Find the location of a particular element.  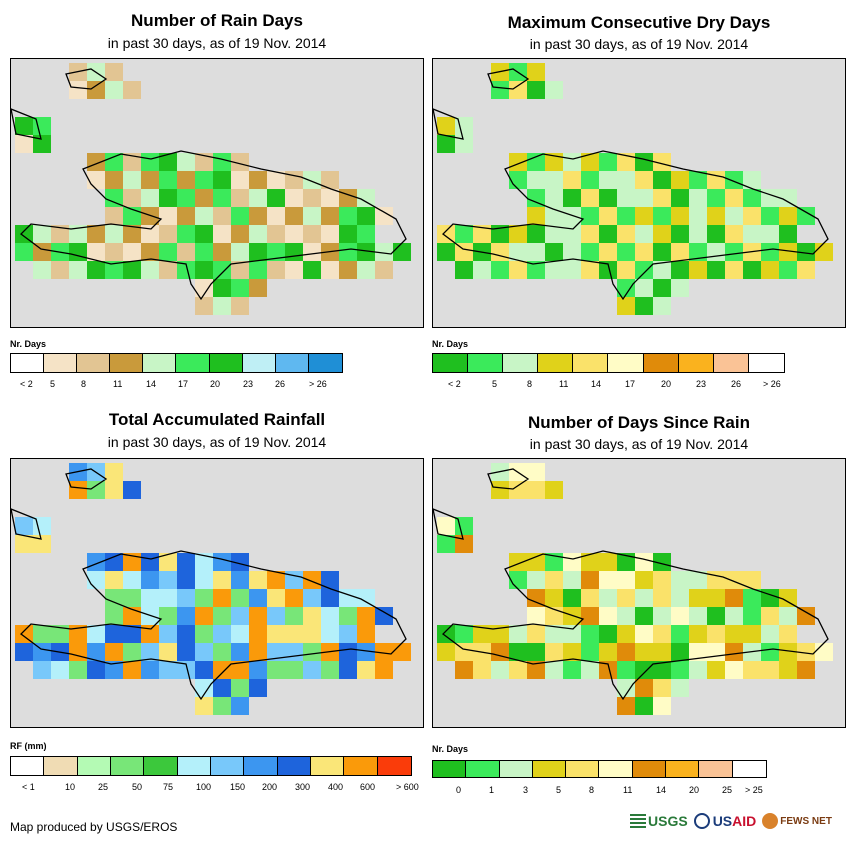

fews-net-logo: FEWS NET is located at coordinates (797, 821).